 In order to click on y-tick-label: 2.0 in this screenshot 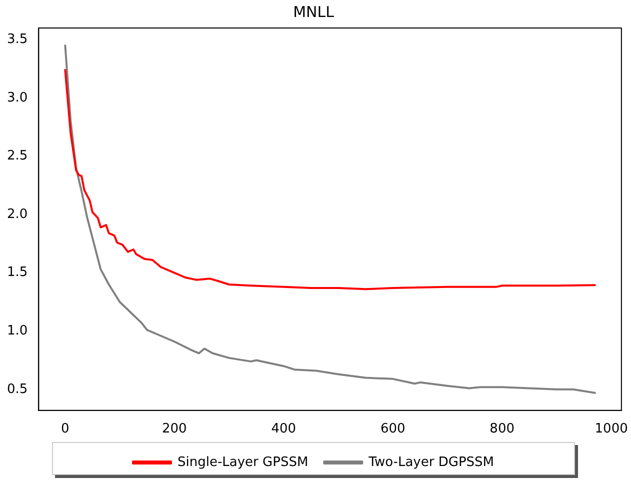, I will do `click(17, 214)`.